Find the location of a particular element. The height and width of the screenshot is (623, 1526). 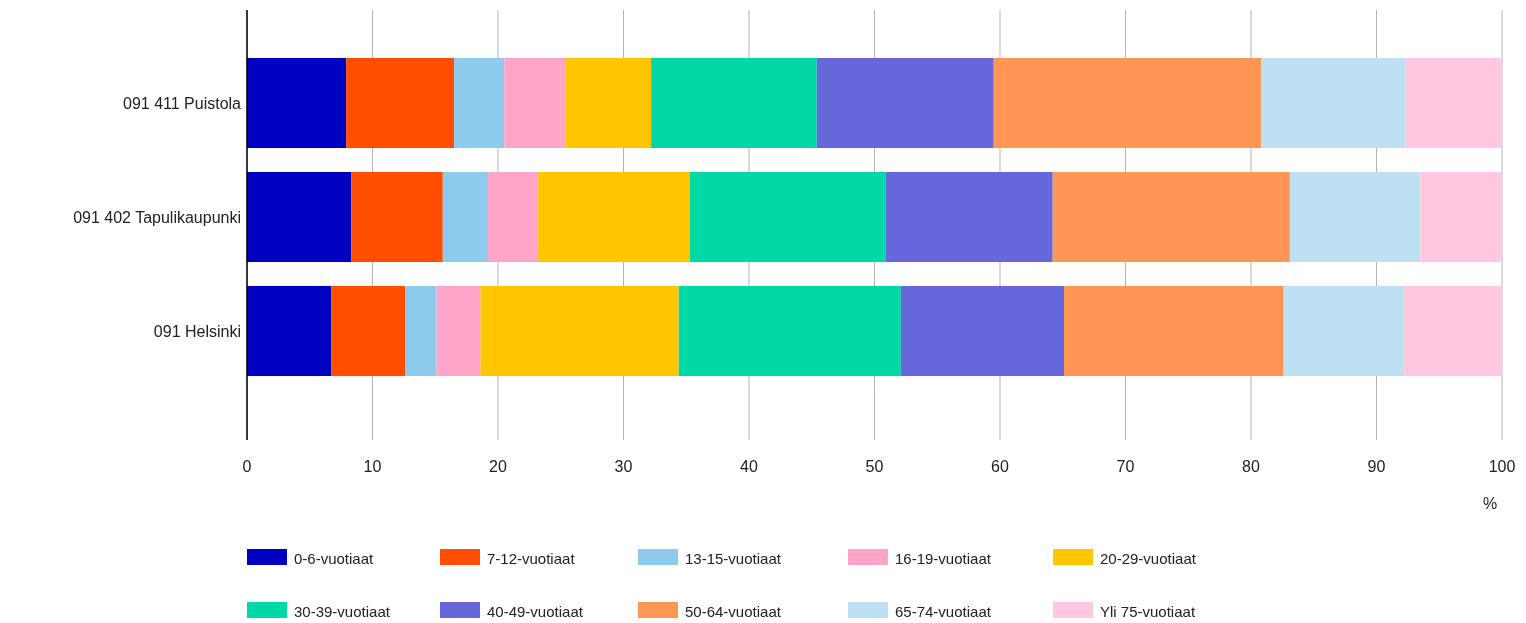

y-tick-label: 091 Helsinki is located at coordinates (197, 331).